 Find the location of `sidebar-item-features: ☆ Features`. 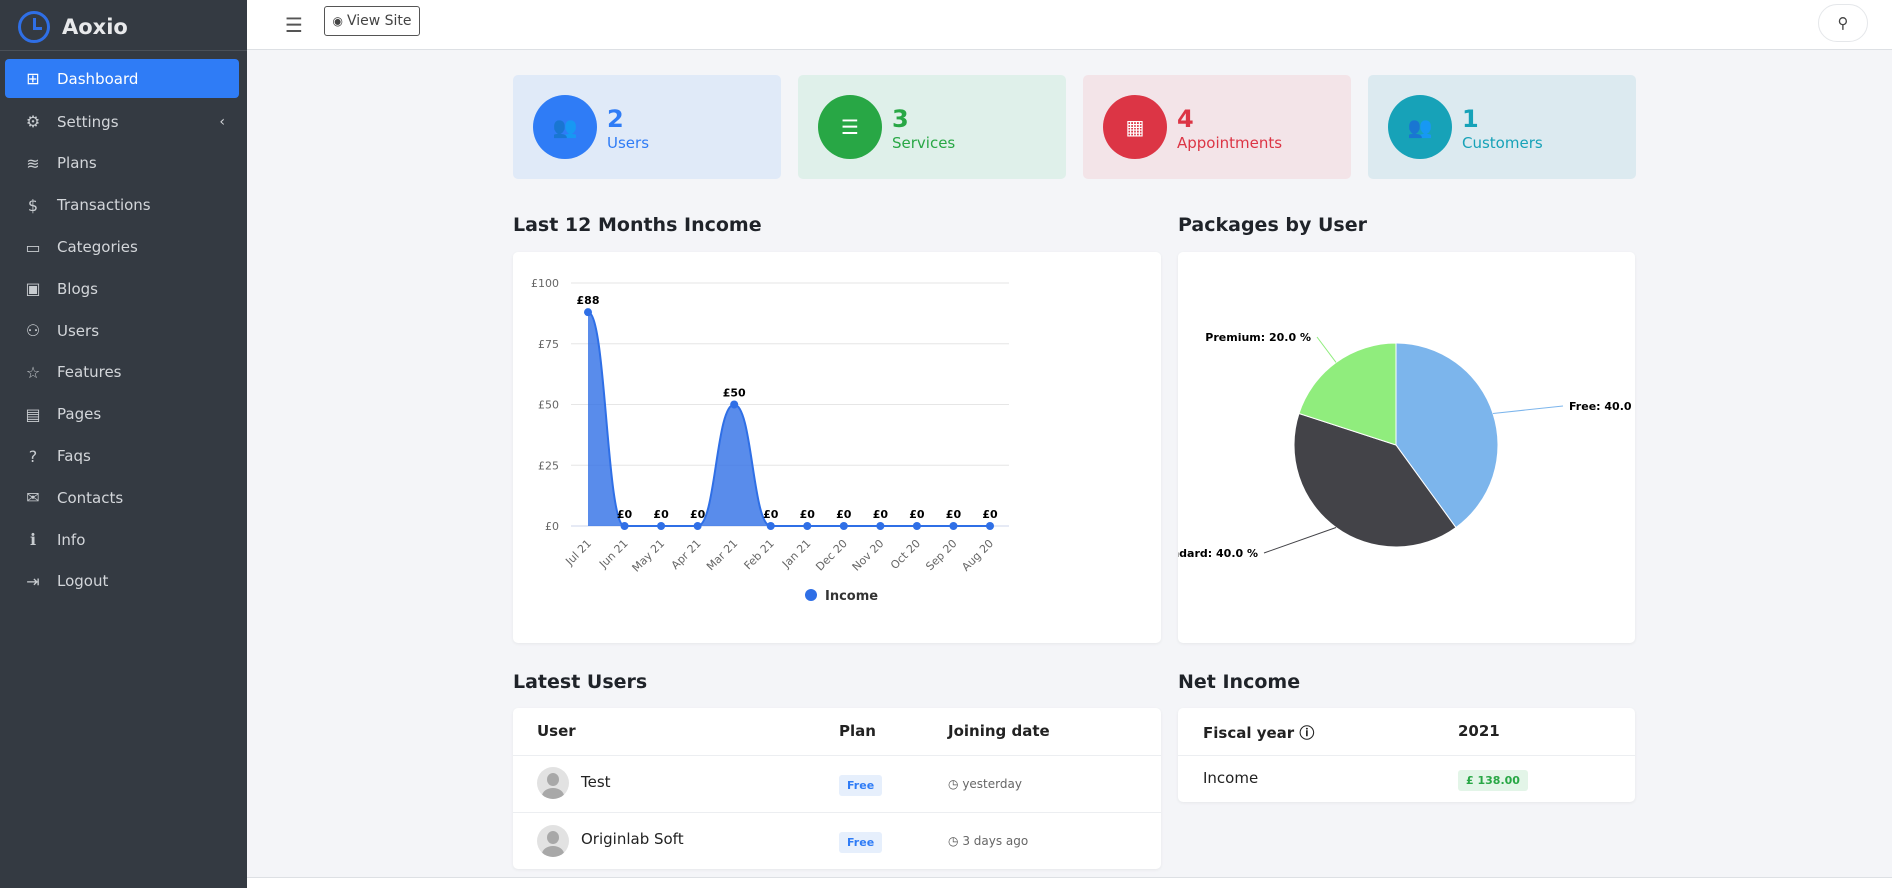

sidebar-item-features: ☆ Features is located at coordinates (122, 373).